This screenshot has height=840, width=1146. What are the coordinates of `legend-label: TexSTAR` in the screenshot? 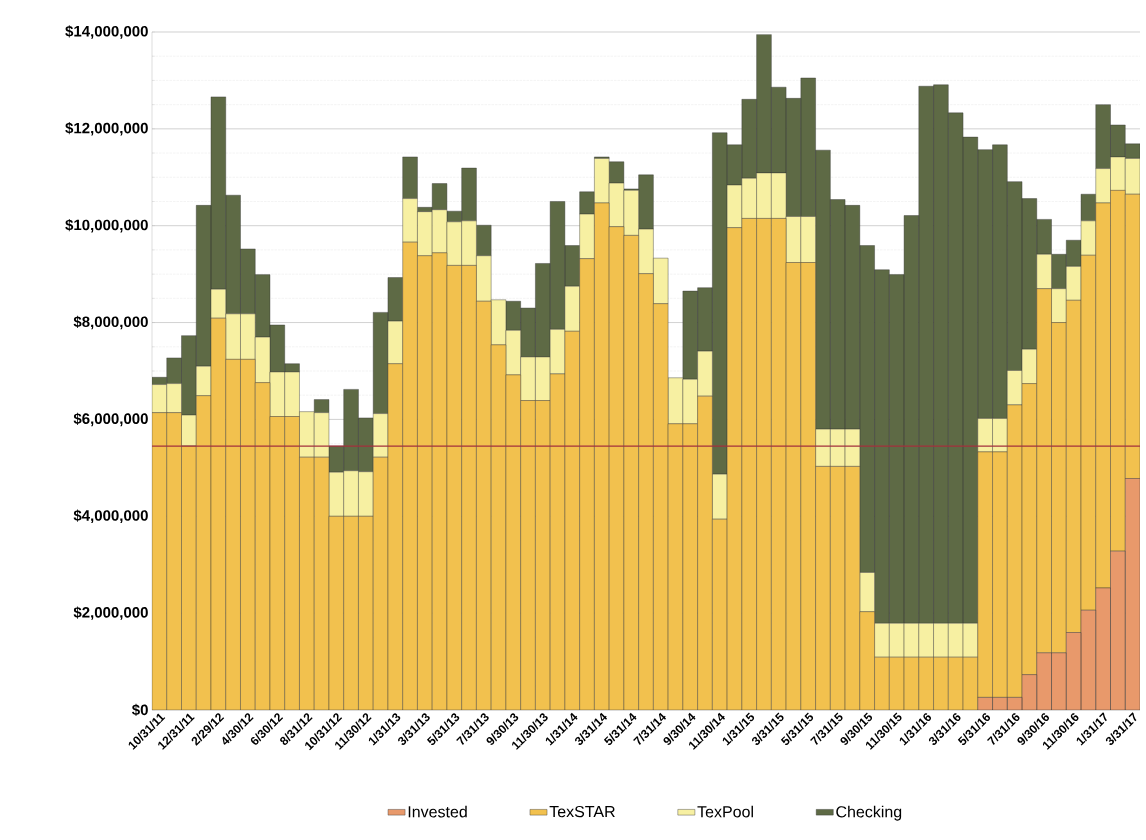 It's located at (582, 811).